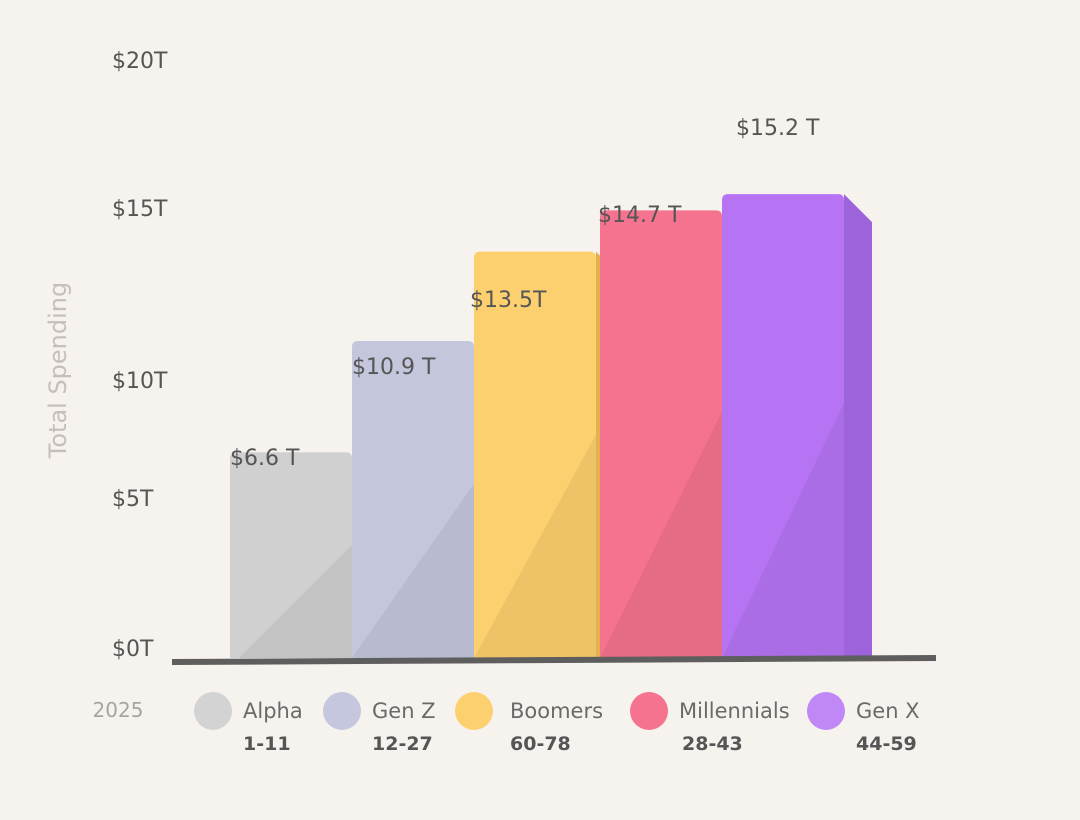 Image resolution: width=1080 pixels, height=820 pixels. I want to click on bar-side, so click(858, 426).